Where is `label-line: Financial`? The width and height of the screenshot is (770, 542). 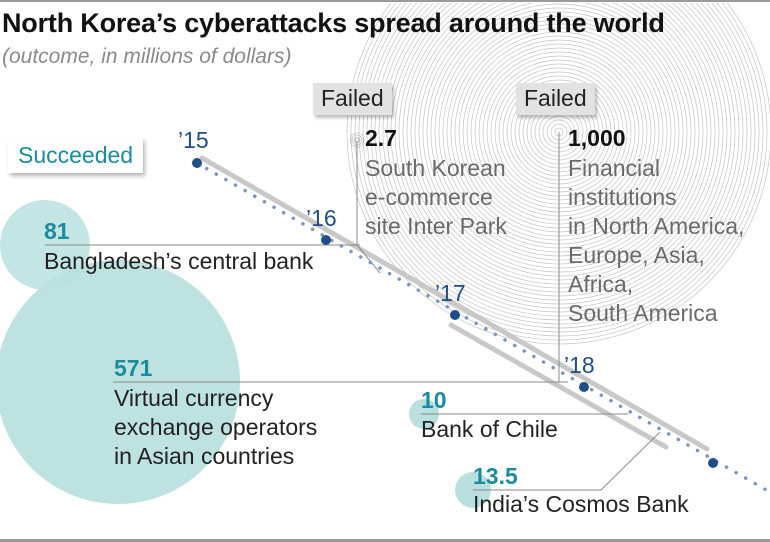 label-line: Financial is located at coordinates (614, 168).